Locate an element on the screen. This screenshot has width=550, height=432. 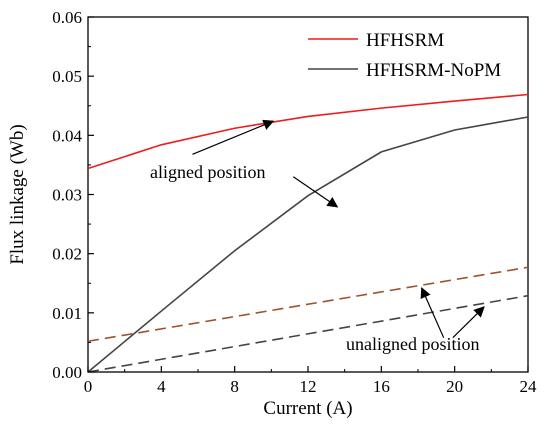
y-tick-label: 0.06 is located at coordinates (67, 17).